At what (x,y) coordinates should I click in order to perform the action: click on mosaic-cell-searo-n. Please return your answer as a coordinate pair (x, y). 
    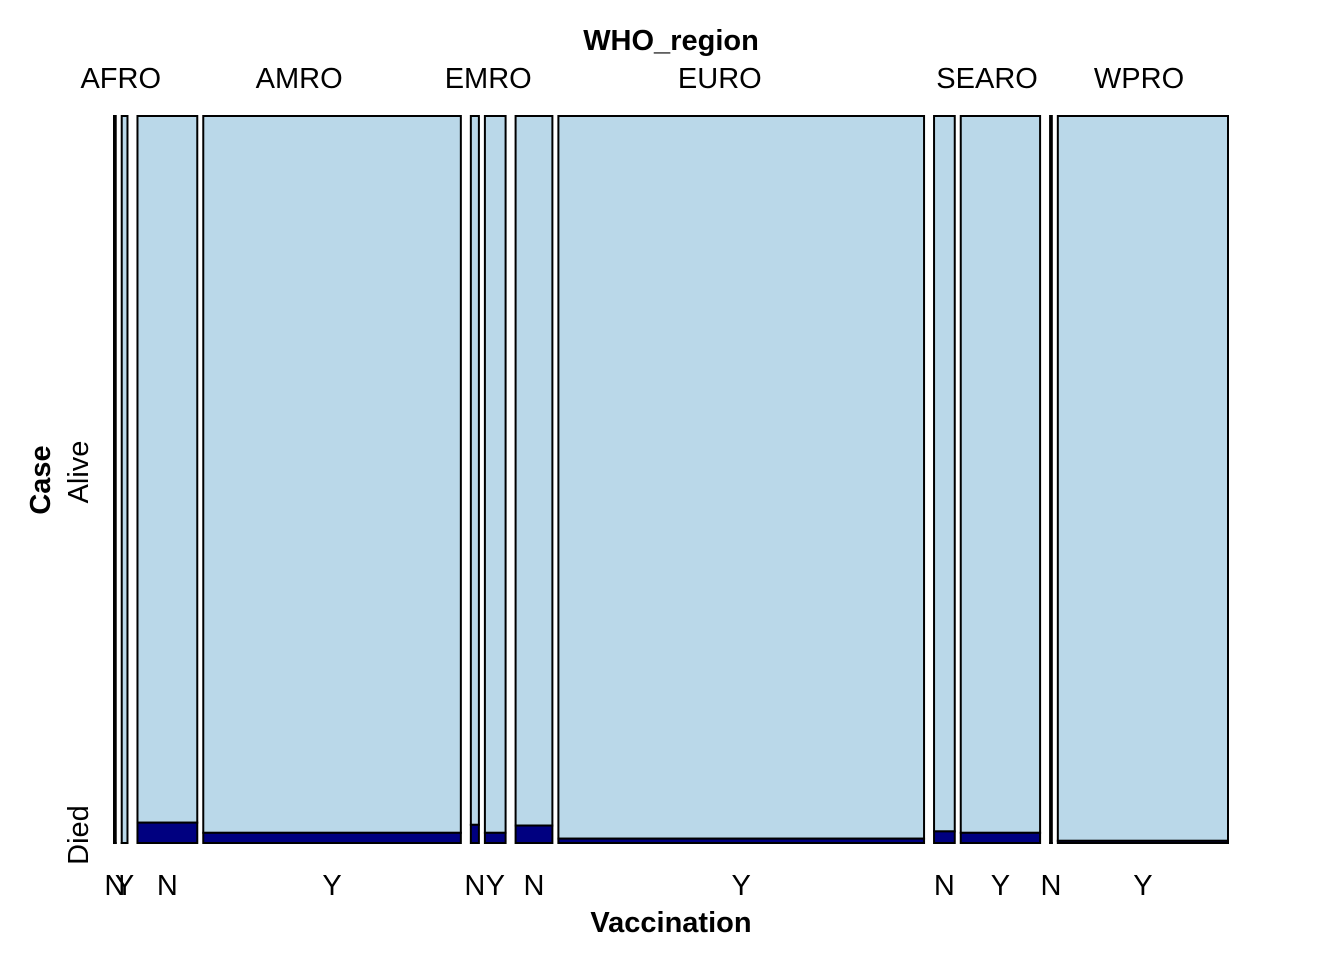
    Looking at the image, I should click on (944, 479).